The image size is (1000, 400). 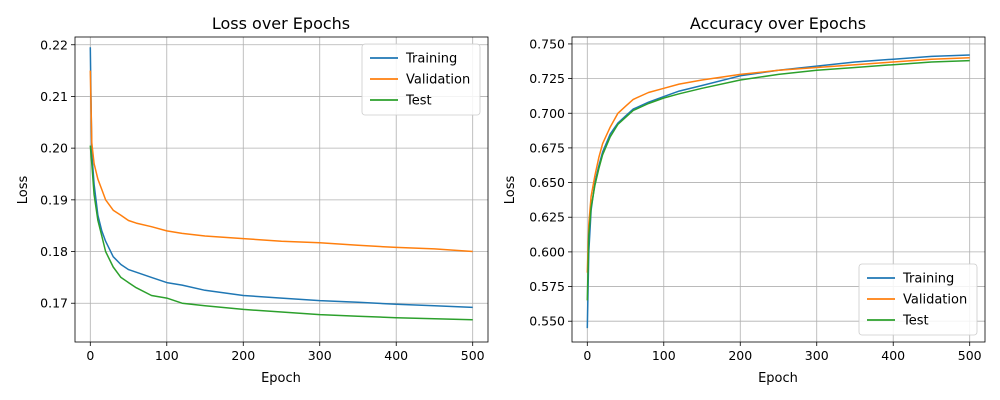 I want to click on accuracy-ytick-label-5: 0.675, so click(x=547, y=147).